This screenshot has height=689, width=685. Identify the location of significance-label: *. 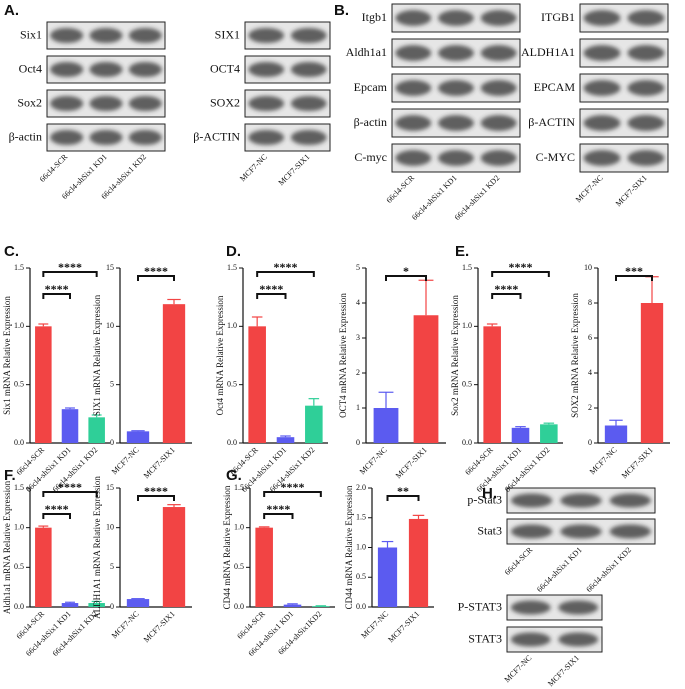
(406, 271).